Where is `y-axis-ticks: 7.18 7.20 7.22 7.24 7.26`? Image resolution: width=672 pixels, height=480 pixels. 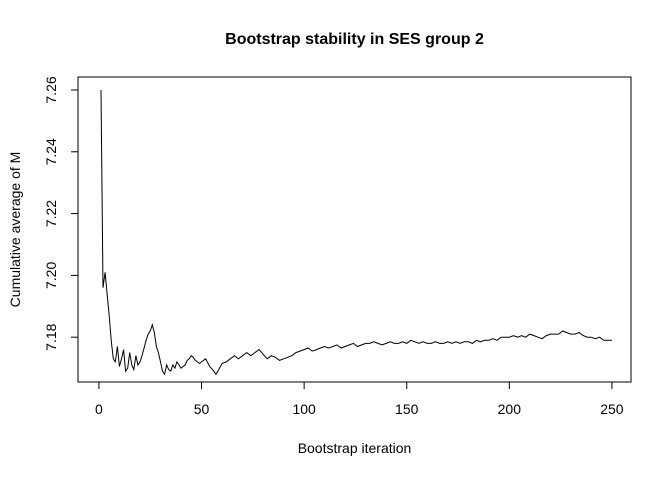 y-axis-ticks: 7.18 7.20 7.22 7.24 7.26 is located at coordinates (60, 213).